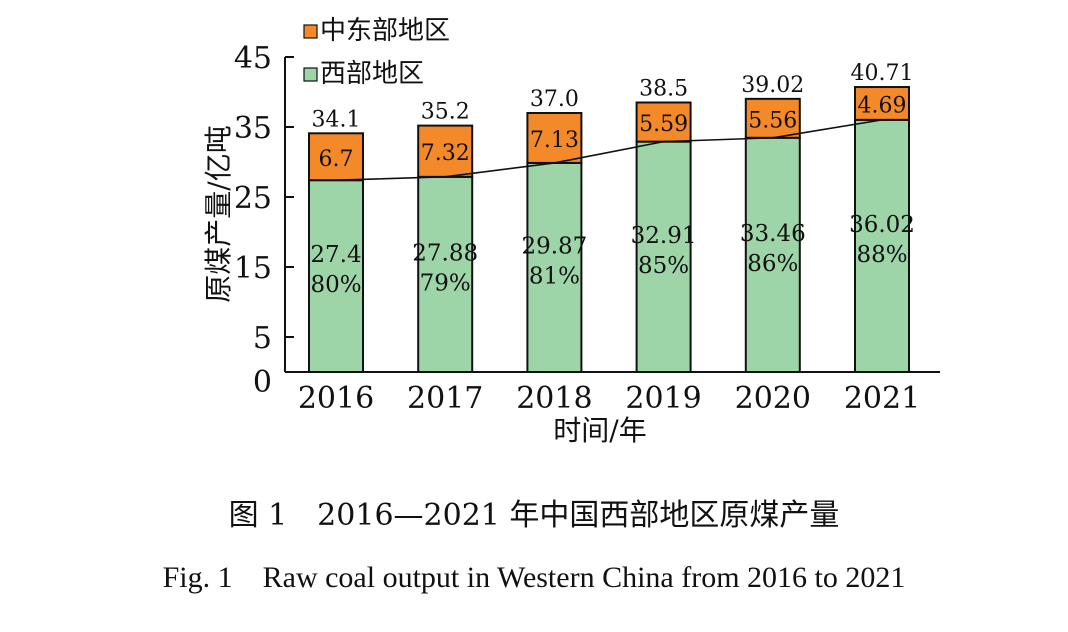 The height and width of the screenshot is (632, 1068). What do you see at coordinates (335, 255) in the screenshot?
I see `west-value-label: 27.4` at bounding box center [335, 255].